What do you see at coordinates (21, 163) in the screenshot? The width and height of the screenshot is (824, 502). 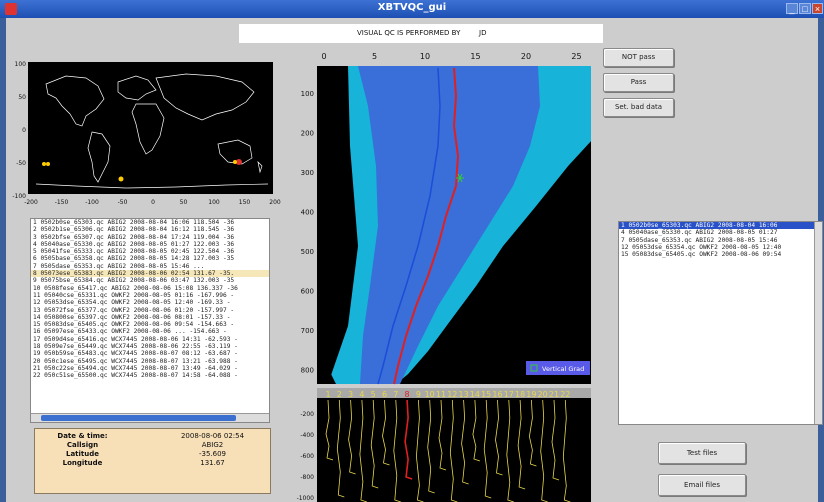 I see `map-y-tick: -50` at bounding box center [21, 163].